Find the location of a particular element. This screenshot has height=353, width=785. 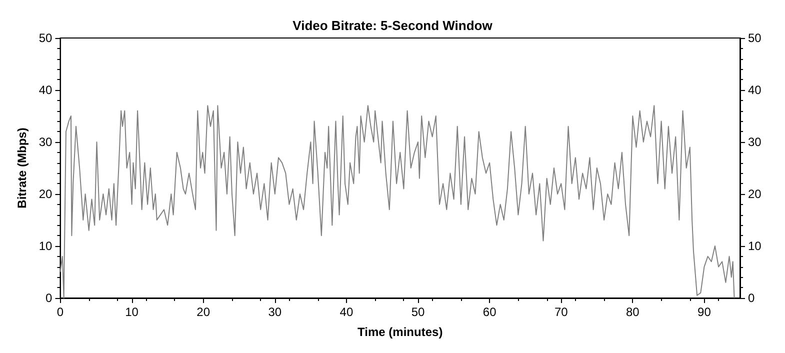

x-tick-label: 60 is located at coordinates (489, 312).